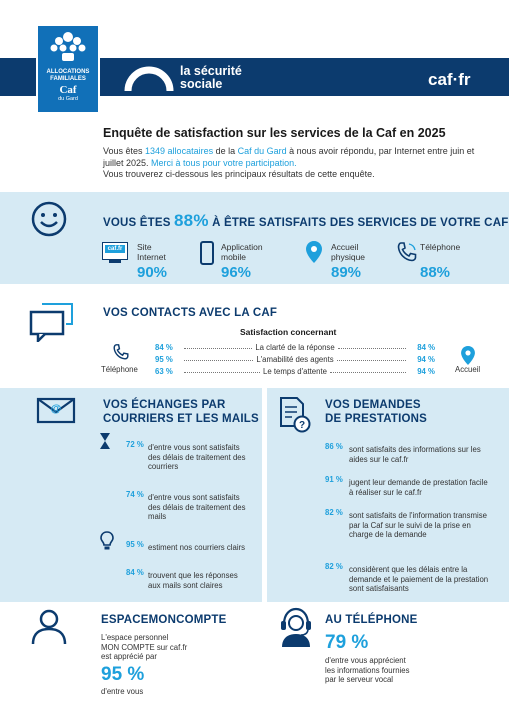  I want to click on contacts-accueil-label: Accueil, so click(468, 369).